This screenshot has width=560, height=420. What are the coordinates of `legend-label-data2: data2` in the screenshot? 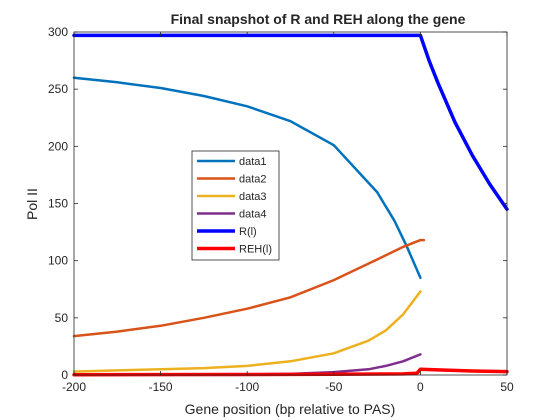 It's located at (253, 180).